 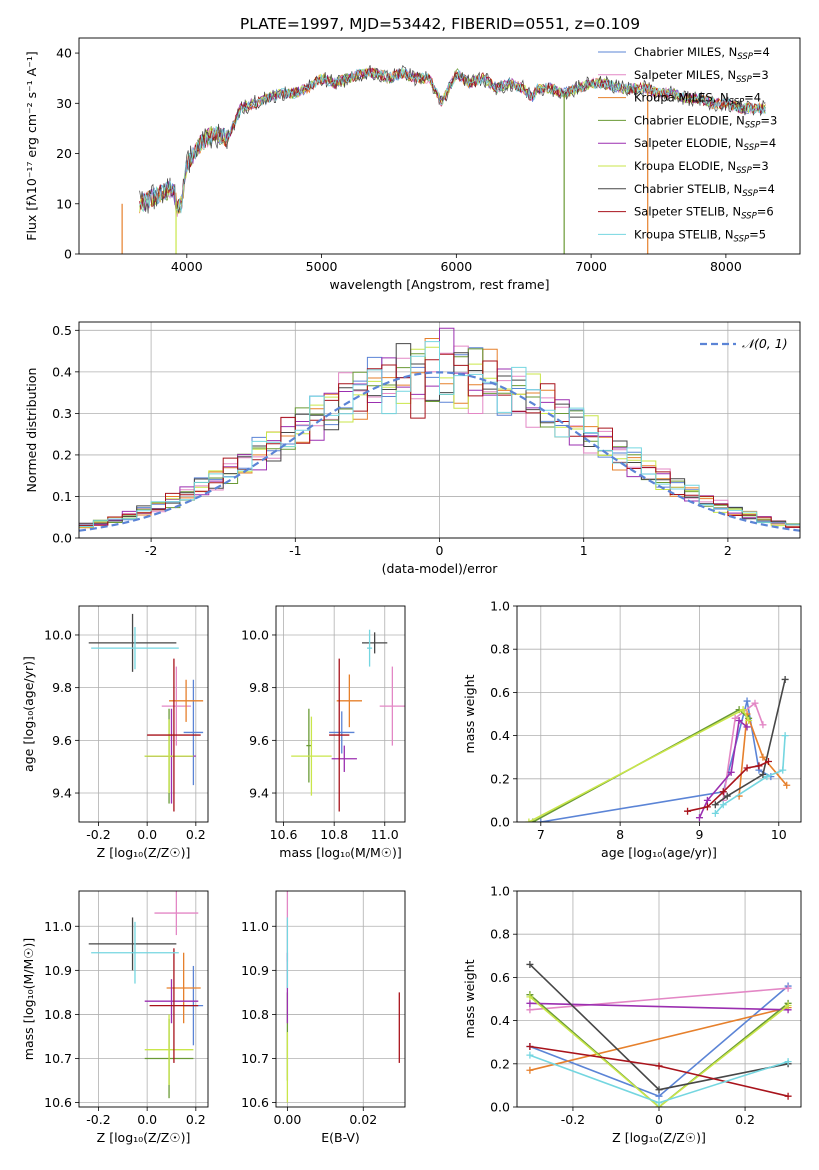 What do you see at coordinates (284, 834) in the screenshot?
I see `x-tick-label: 10.6` at bounding box center [284, 834].